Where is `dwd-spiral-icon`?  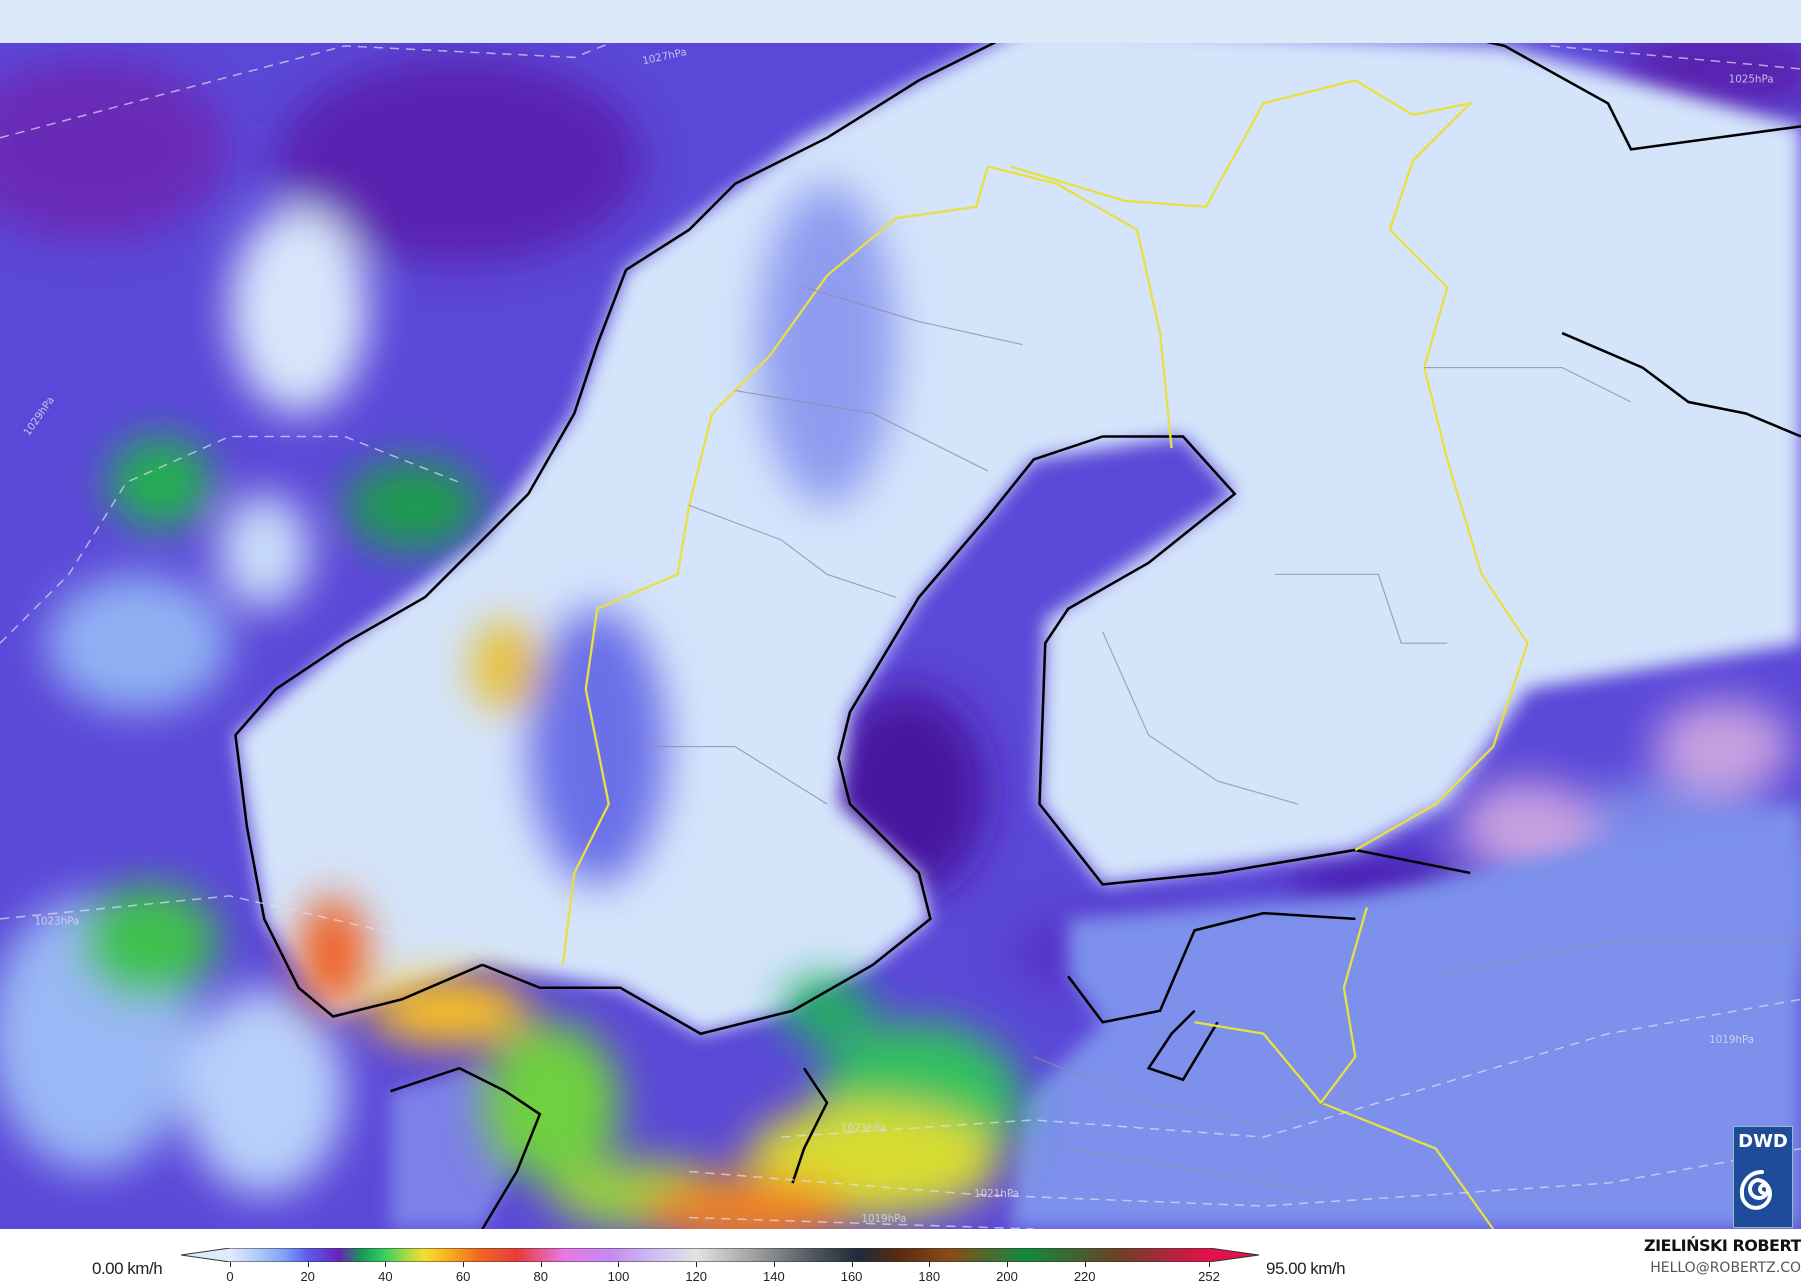
dwd-spiral-icon is located at coordinates (1755, 1189).